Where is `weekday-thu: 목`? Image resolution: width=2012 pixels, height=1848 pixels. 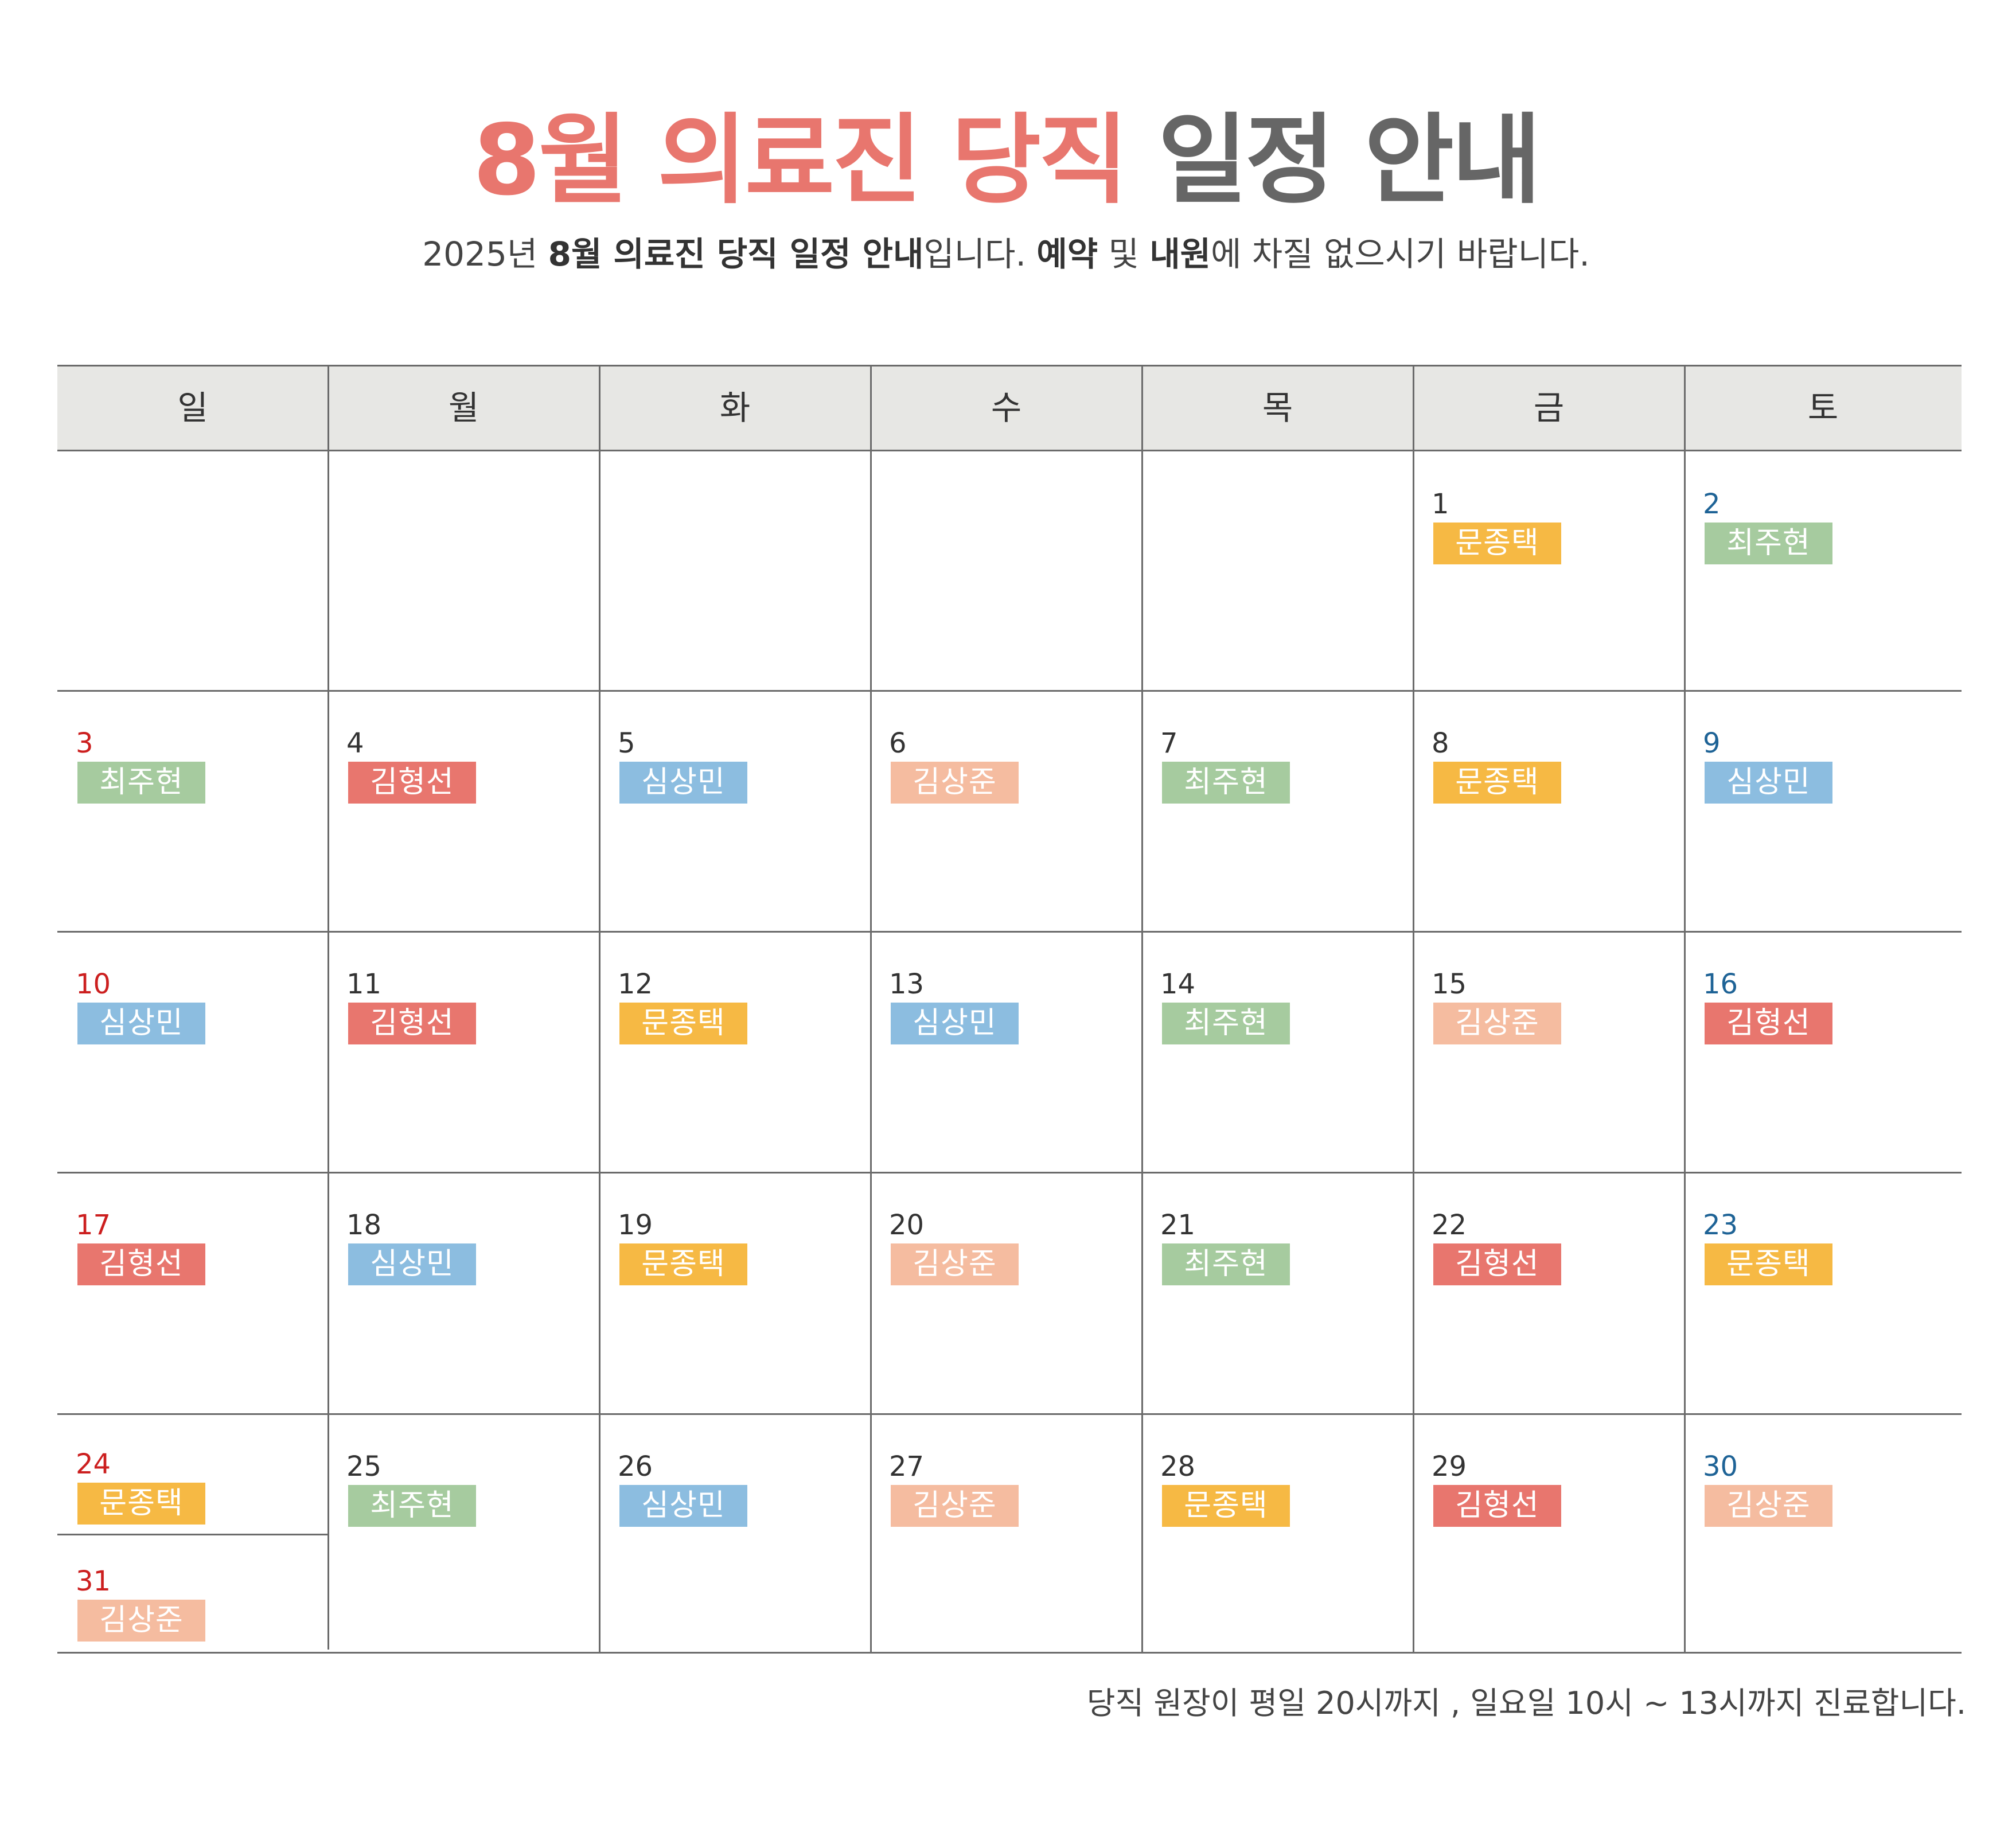
weekday-thu: 목 is located at coordinates (1277, 407).